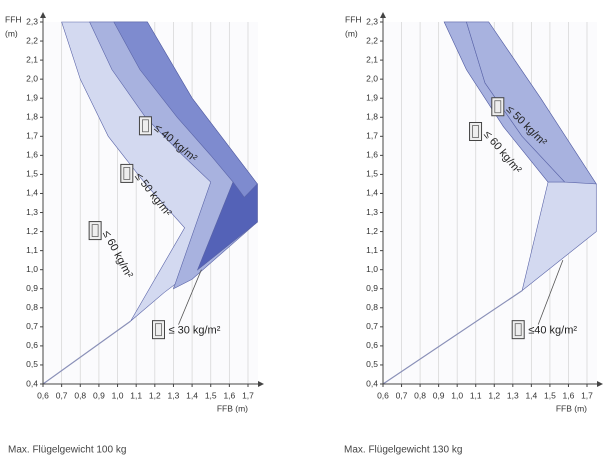 This screenshot has height=461, width=616. I want to click on caption: Max. Flügelgewicht 100 kg, so click(67, 450).